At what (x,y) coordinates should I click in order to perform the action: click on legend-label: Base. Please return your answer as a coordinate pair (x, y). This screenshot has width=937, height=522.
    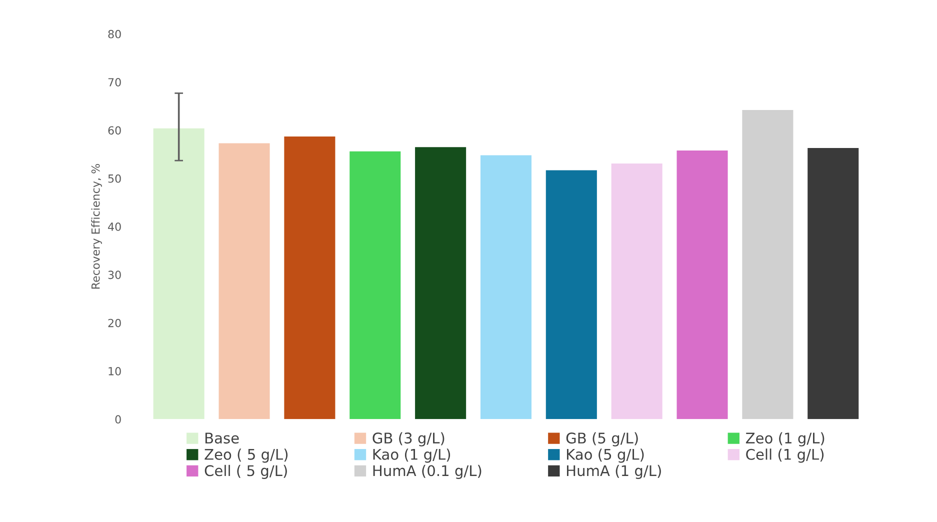
    Looking at the image, I should click on (222, 438).